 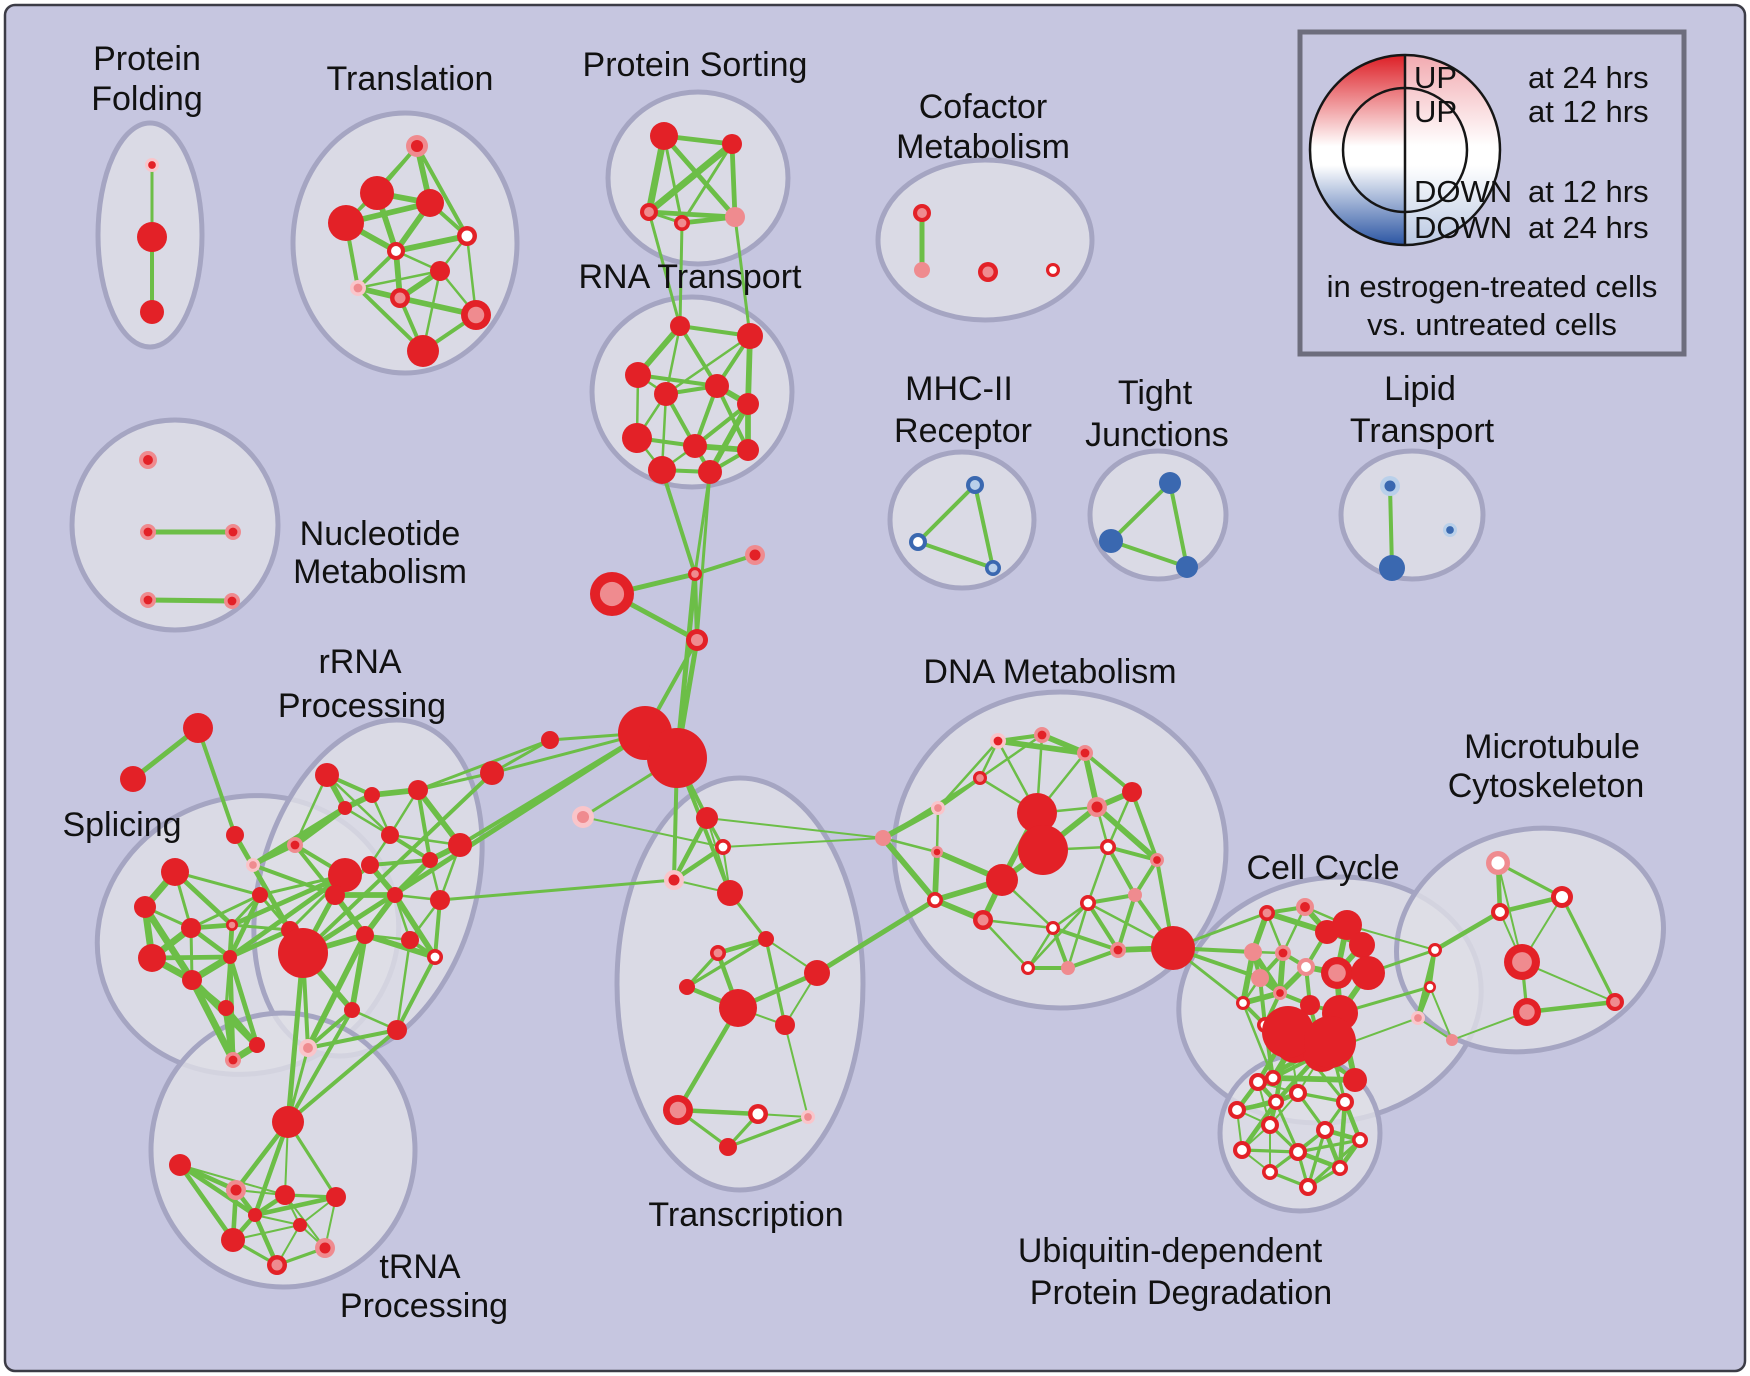 I want to click on transcription-ellipse, so click(x=740, y=984).